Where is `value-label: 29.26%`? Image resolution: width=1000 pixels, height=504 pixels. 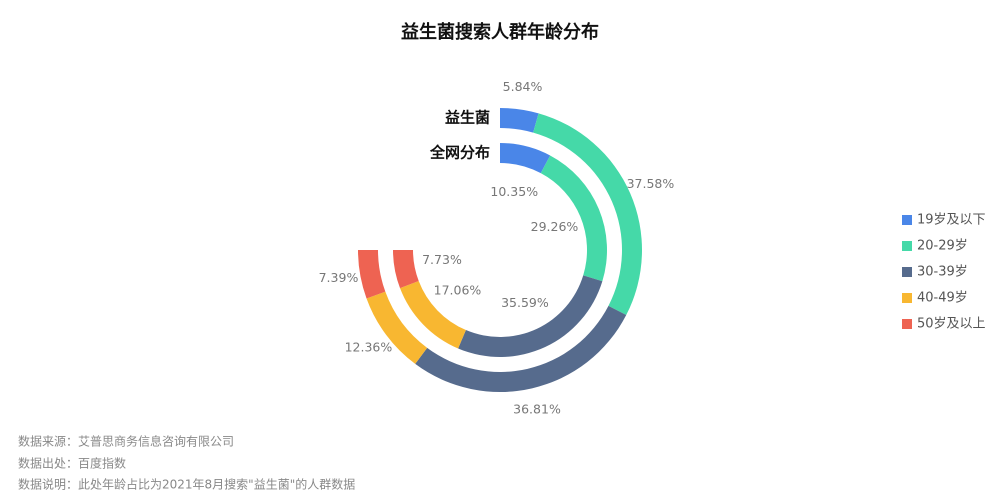 value-label: 29.26% is located at coordinates (555, 226).